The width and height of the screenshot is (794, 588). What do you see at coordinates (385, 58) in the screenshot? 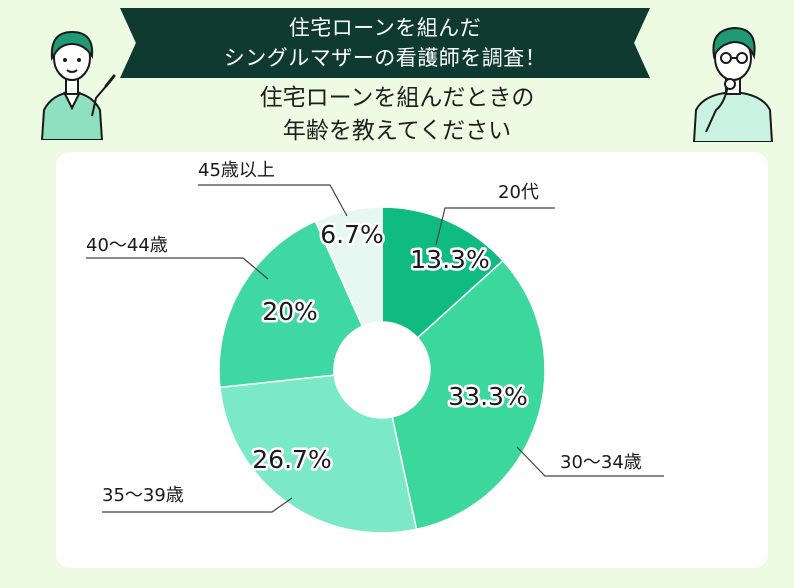
I see `banner-line-2: シングルマザーの看護師を調査！` at bounding box center [385, 58].